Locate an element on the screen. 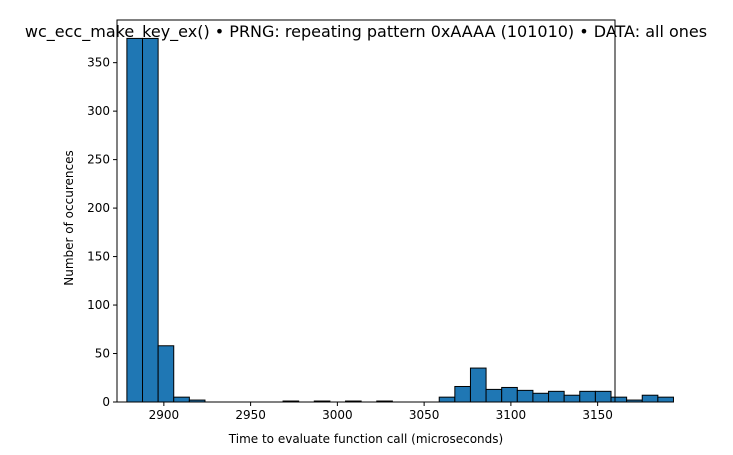 The image size is (733, 455). y-tick-label: 50 is located at coordinates (102, 354).